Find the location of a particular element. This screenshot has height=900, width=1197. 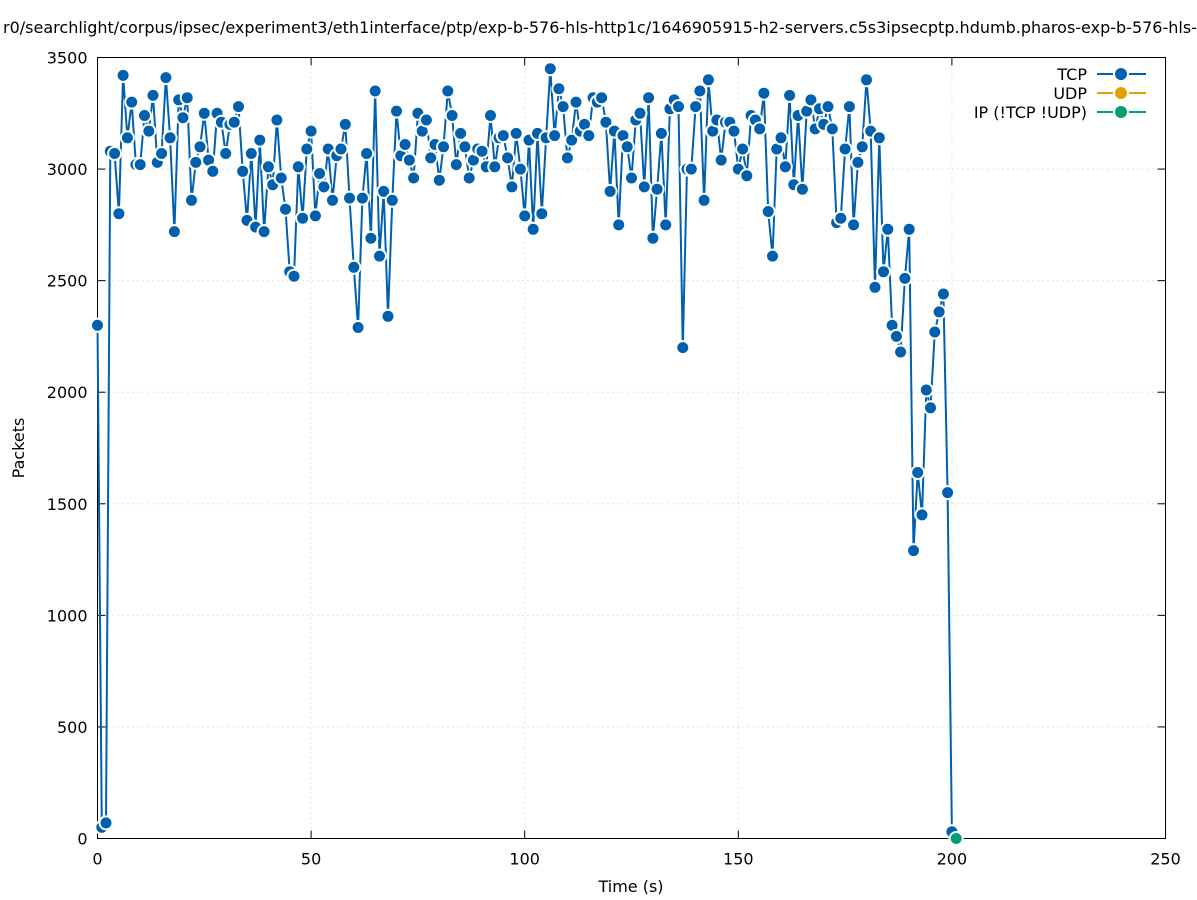

legend-label-tcp: TCP is located at coordinates (1071, 74).